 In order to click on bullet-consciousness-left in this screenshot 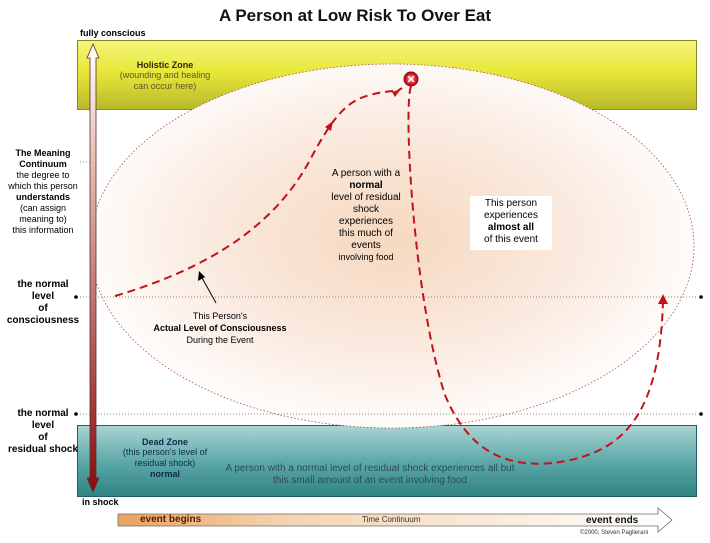, I will do `click(76, 297)`.